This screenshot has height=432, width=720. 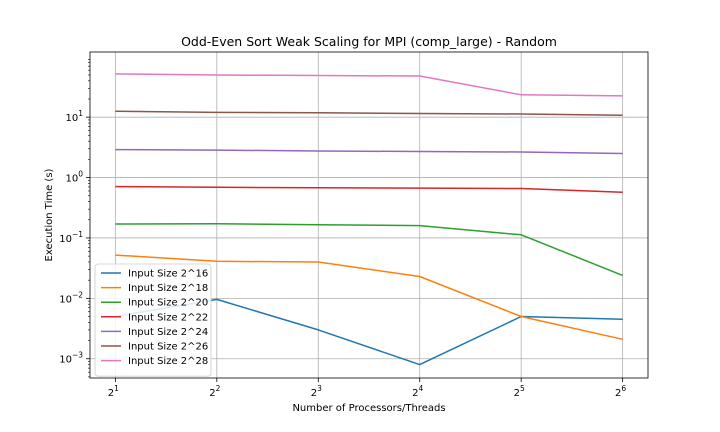 I want to click on legend-label: Input Size 2^16, so click(x=168, y=274).